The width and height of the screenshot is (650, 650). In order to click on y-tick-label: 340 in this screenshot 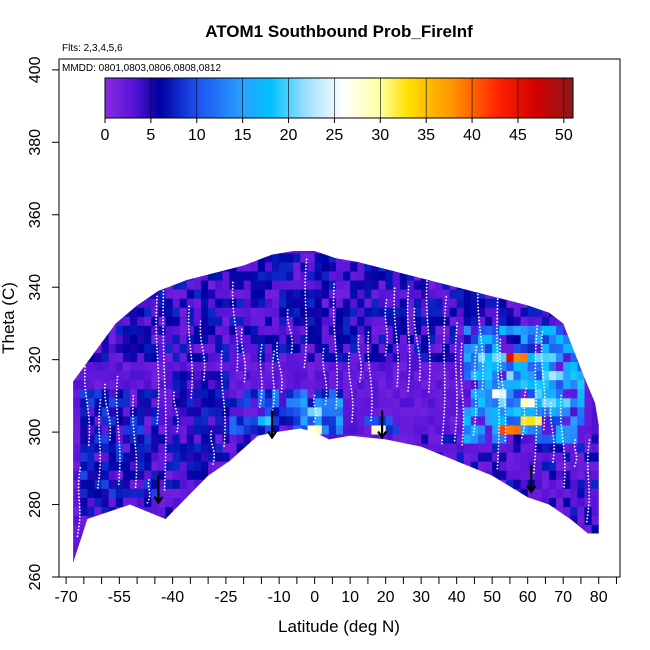, I will do `click(35, 287)`.